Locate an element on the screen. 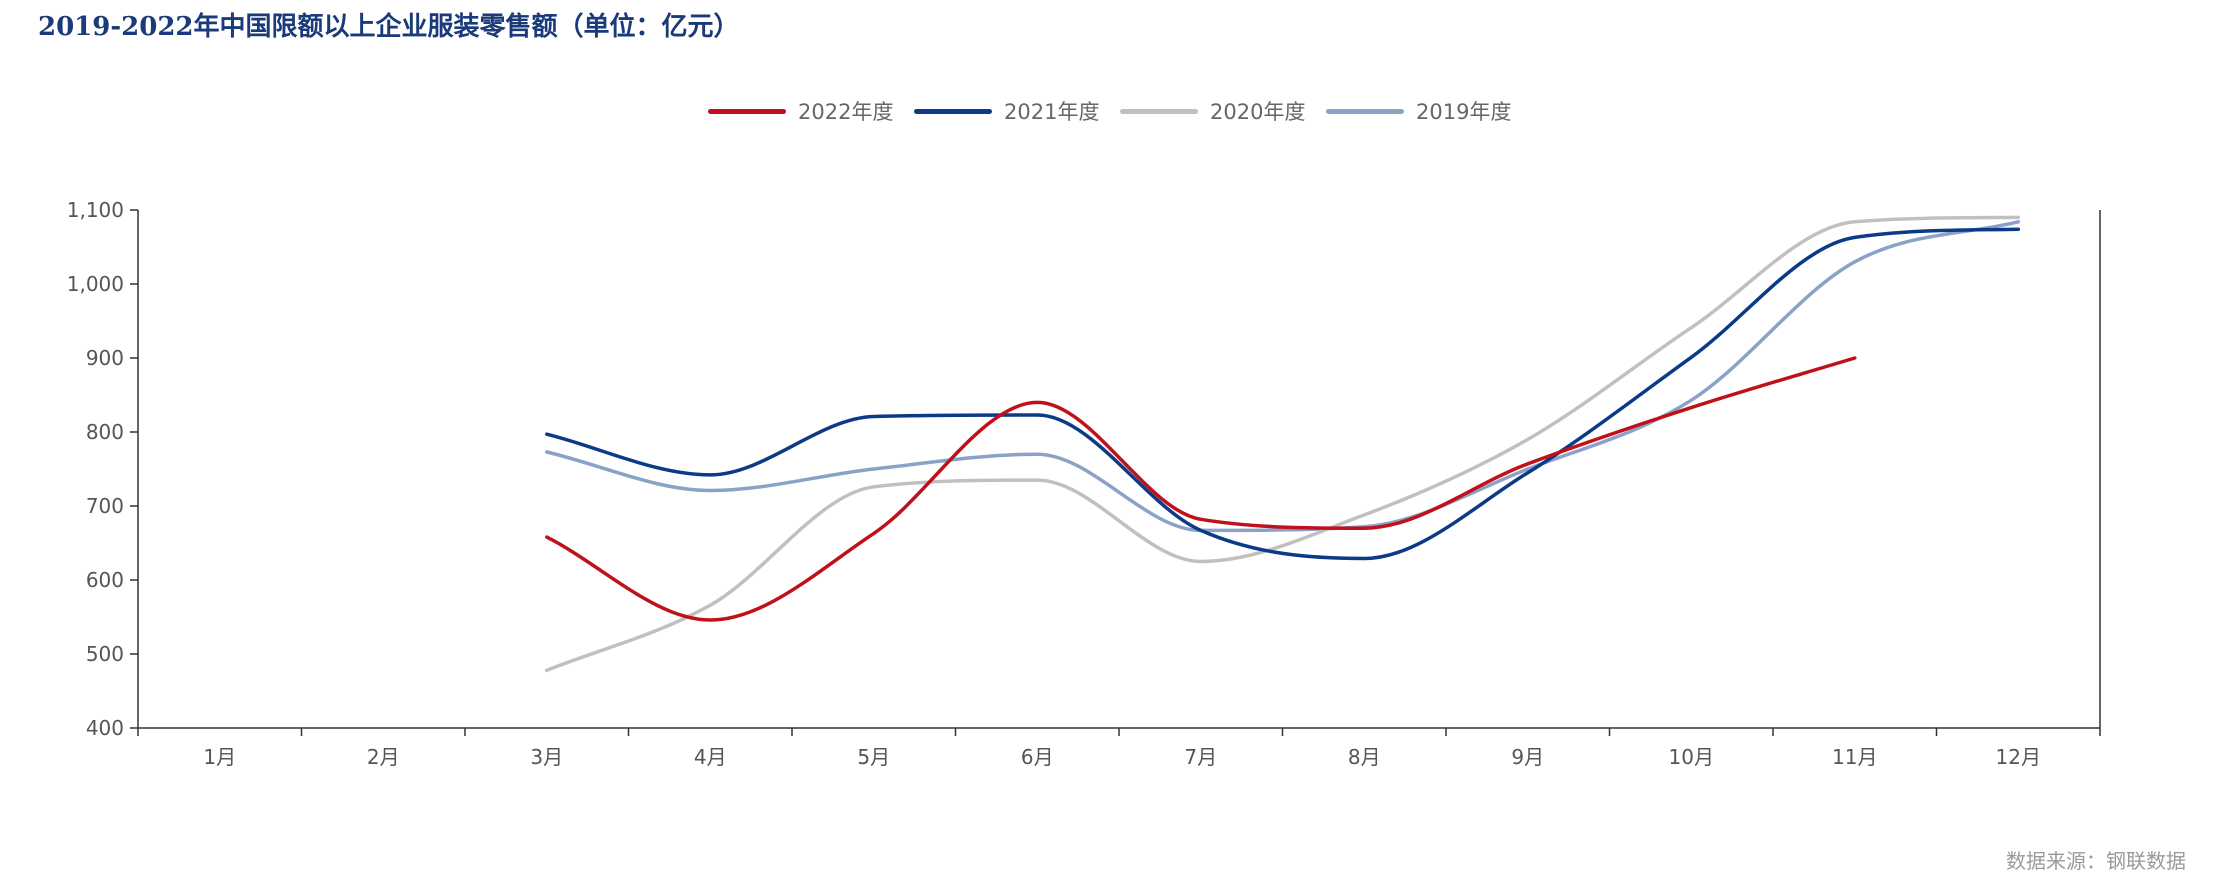 The height and width of the screenshot is (886, 2216). legend: 2022年度 2021年度 2020年度 2019年度 is located at coordinates (1108, 111).